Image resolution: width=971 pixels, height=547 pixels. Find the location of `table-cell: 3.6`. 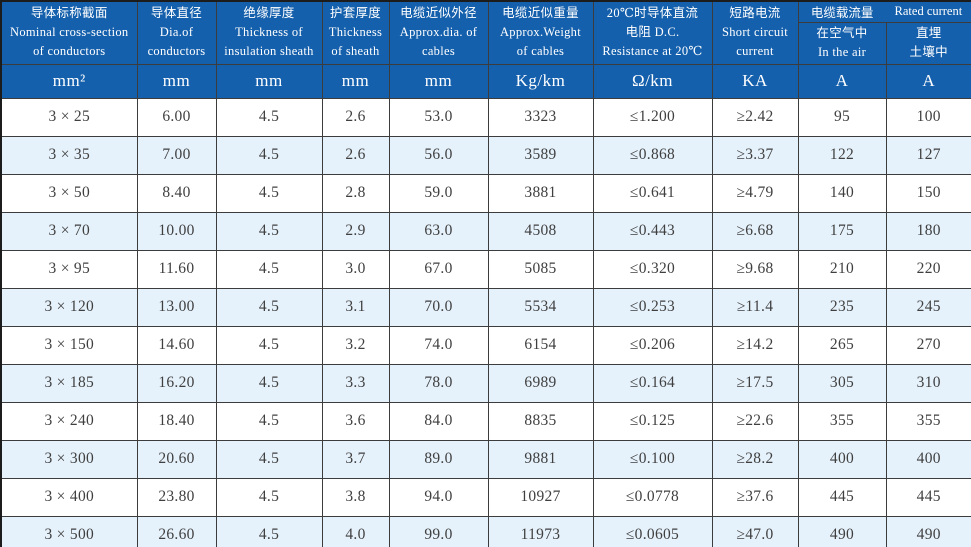

table-cell: 3.6 is located at coordinates (355, 421).